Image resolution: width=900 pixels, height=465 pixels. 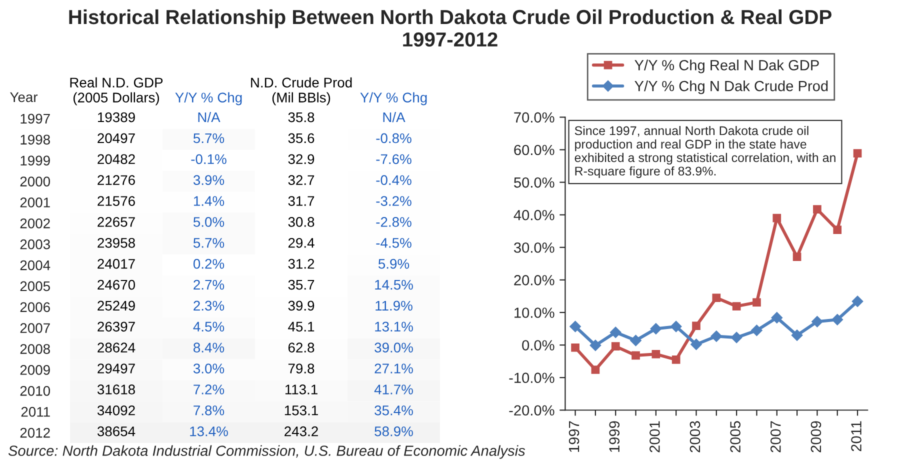 What do you see at coordinates (209, 389) in the screenshot?
I see `data-label: 7.2%` at bounding box center [209, 389].